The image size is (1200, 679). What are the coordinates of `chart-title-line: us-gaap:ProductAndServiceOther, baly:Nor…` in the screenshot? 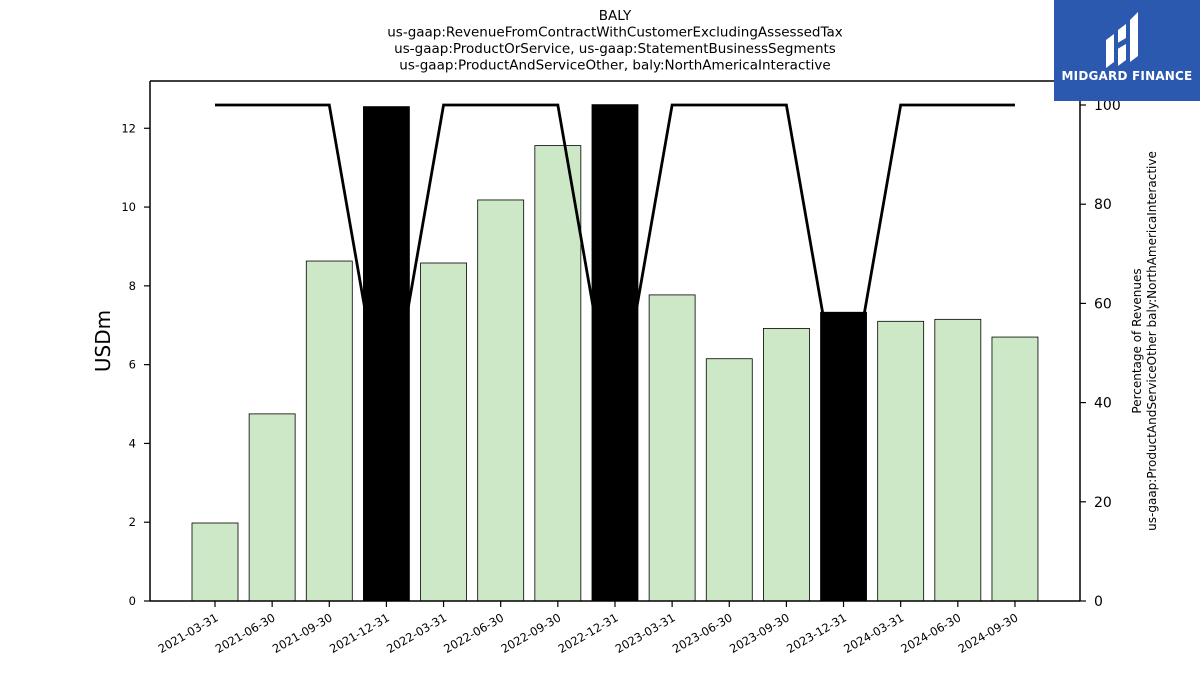 It's located at (614, 66).